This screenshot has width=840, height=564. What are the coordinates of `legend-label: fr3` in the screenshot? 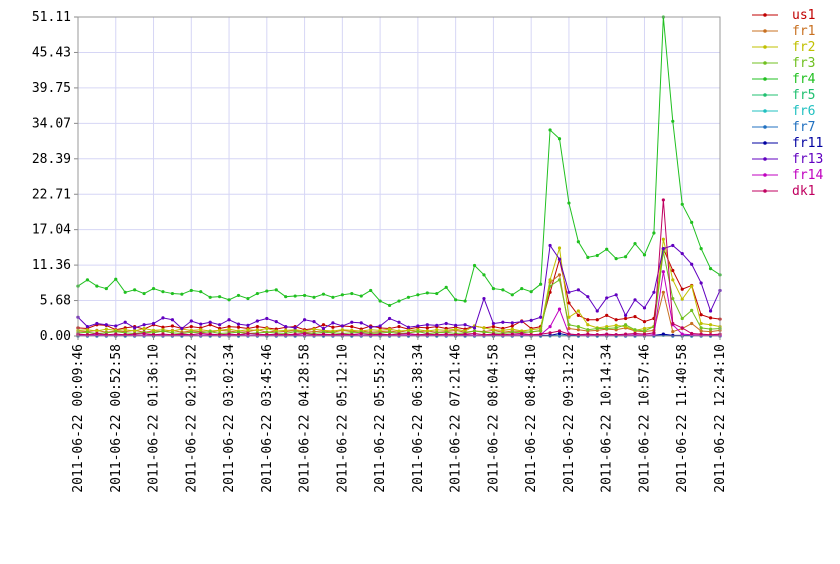 It's located at (803, 63).